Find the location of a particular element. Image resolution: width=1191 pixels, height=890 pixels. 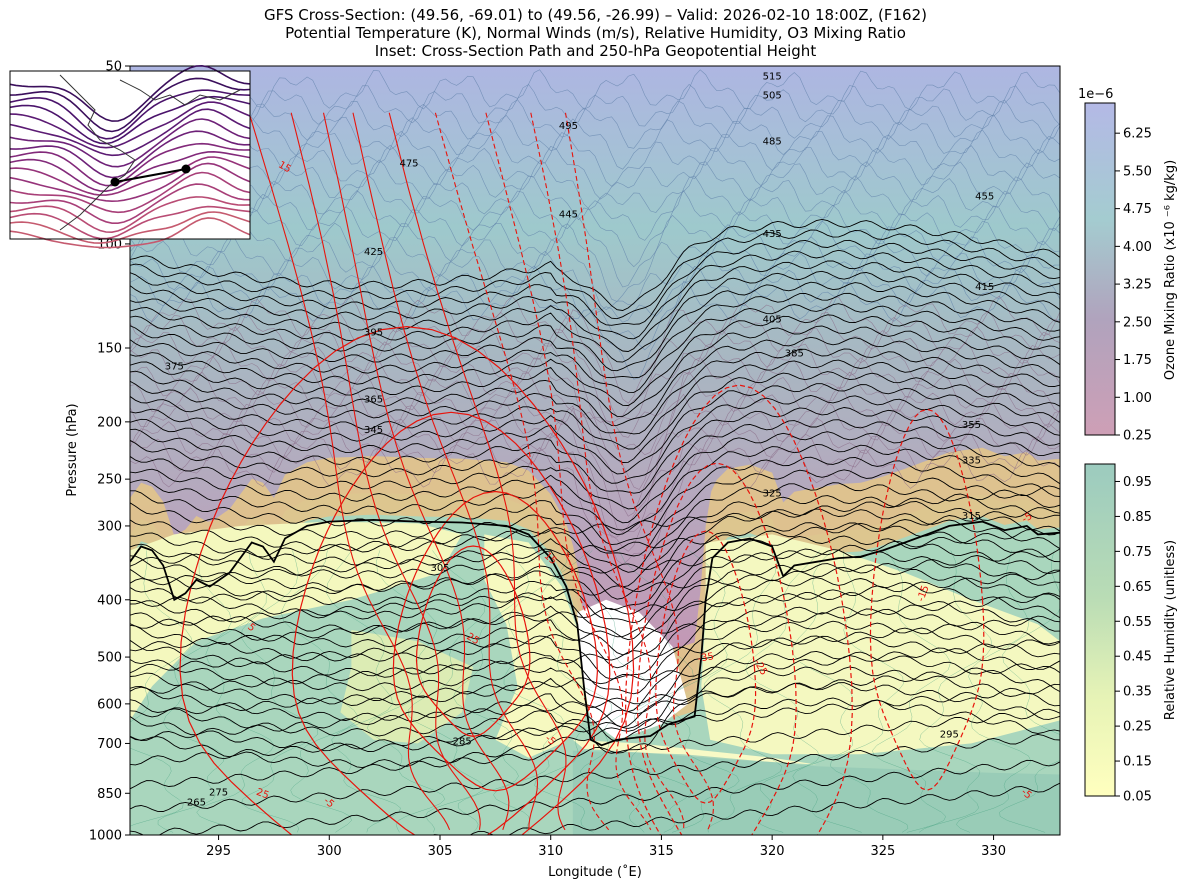

x-tick-label: 300 is located at coordinates (329, 851).